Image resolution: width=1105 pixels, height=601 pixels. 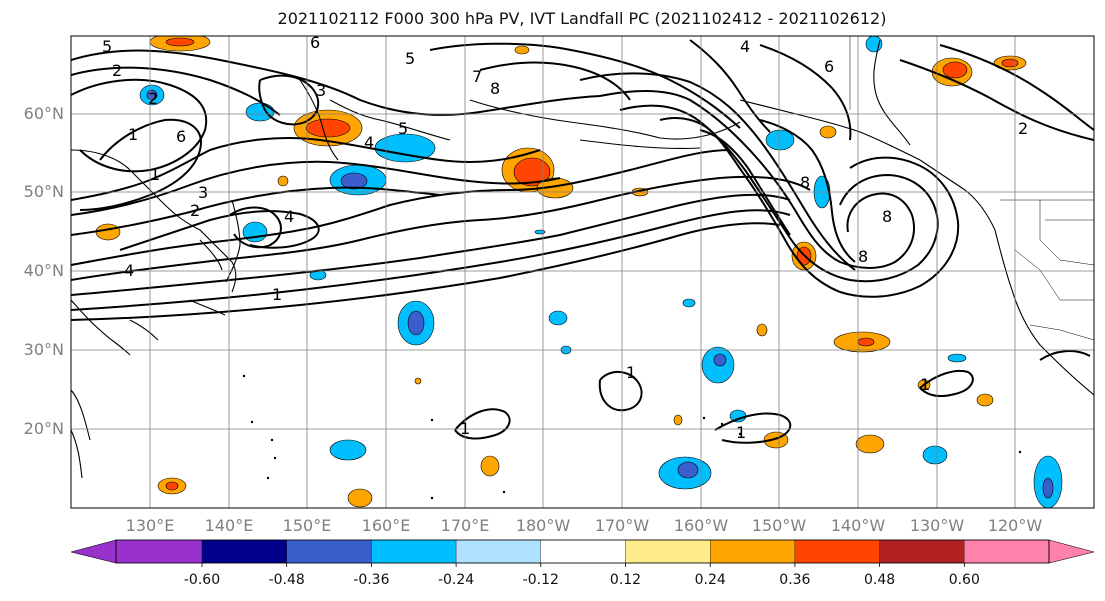 I want to click on lon-label-140w: 140°W, so click(x=858, y=525).